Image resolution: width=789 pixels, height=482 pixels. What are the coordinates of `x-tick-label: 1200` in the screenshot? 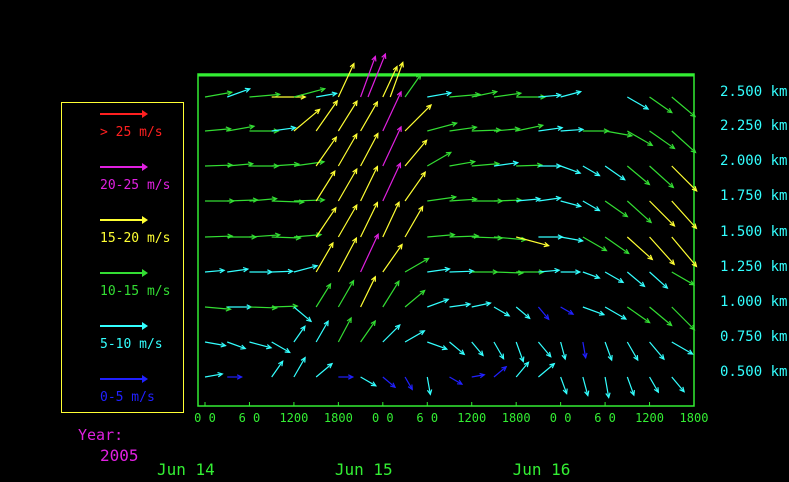 It's located at (294, 418).